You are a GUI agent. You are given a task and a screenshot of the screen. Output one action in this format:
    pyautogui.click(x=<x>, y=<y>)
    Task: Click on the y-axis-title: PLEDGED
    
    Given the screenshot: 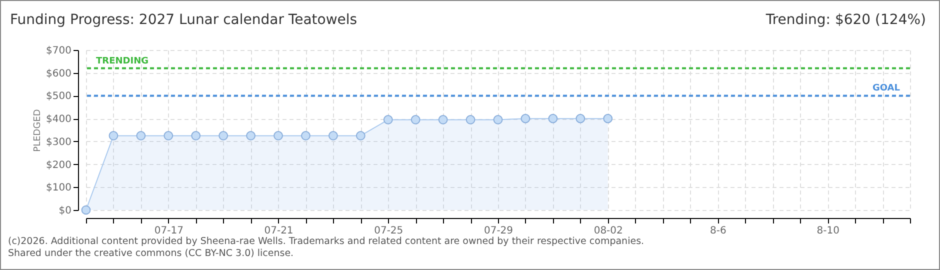 What is the action you would take?
    pyautogui.click(x=38, y=130)
    